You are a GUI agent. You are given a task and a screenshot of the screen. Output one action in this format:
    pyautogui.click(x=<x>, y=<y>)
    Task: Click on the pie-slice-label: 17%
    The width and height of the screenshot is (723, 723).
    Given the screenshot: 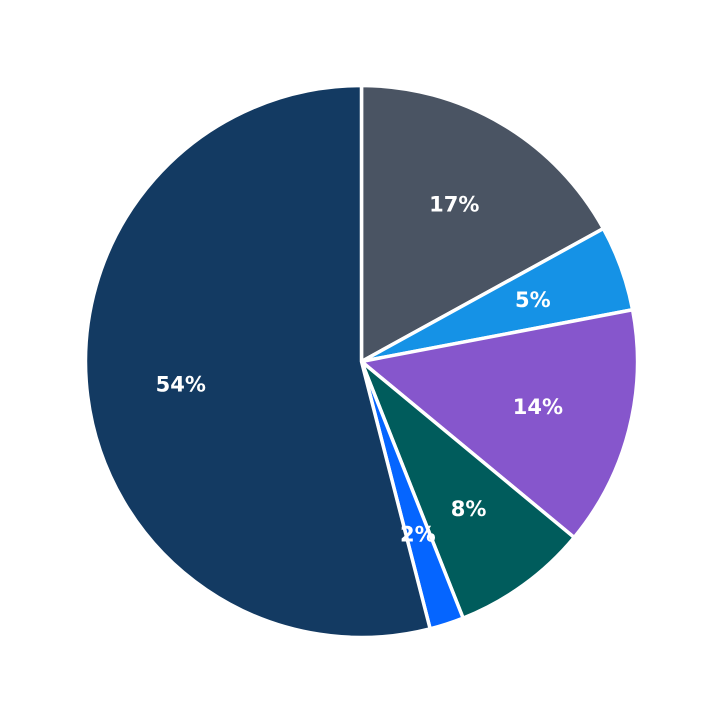 What is the action you would take?
    pyautogui.click(x=454, y=205)
    